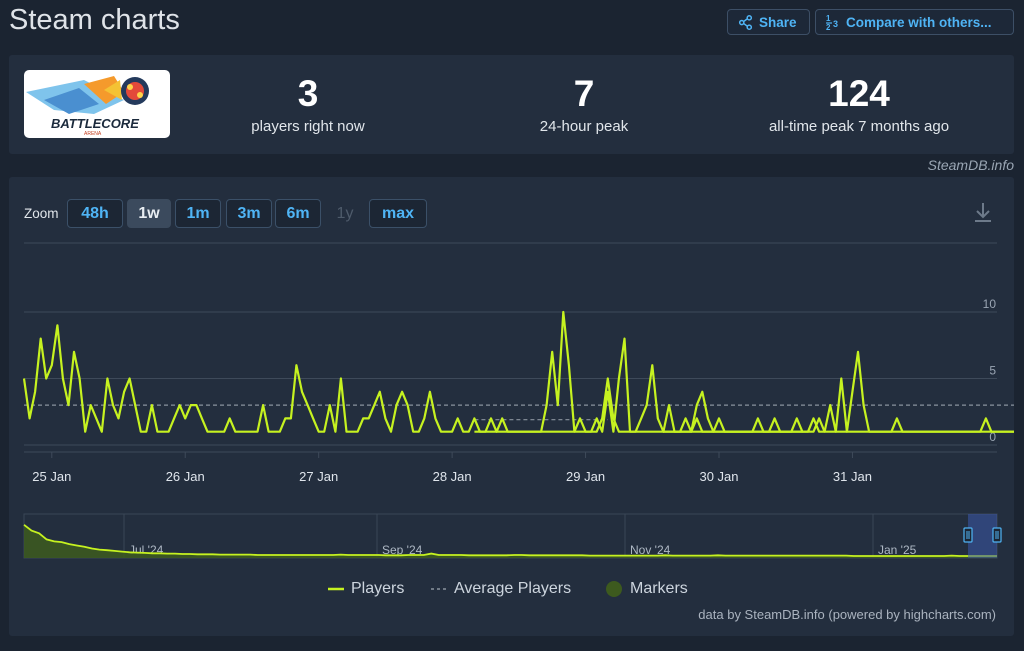  Describe the element at coordinates (41, 213) in the screenshot. I see `zoom-label: Zoom` at that location.